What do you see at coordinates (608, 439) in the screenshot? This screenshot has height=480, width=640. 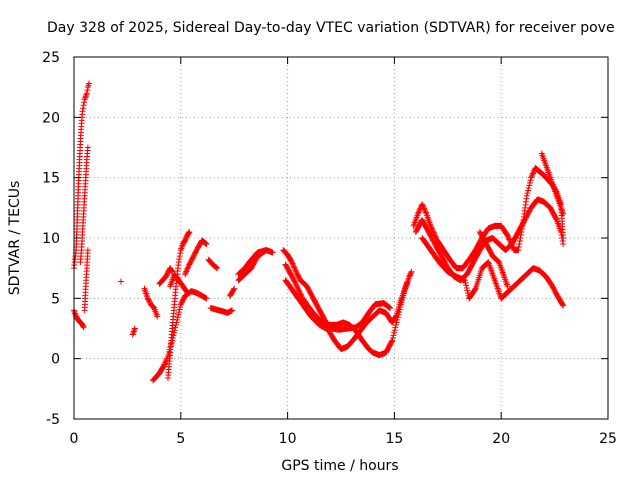 I see `x-tick-label: 25` at bounding box center [608, 439].